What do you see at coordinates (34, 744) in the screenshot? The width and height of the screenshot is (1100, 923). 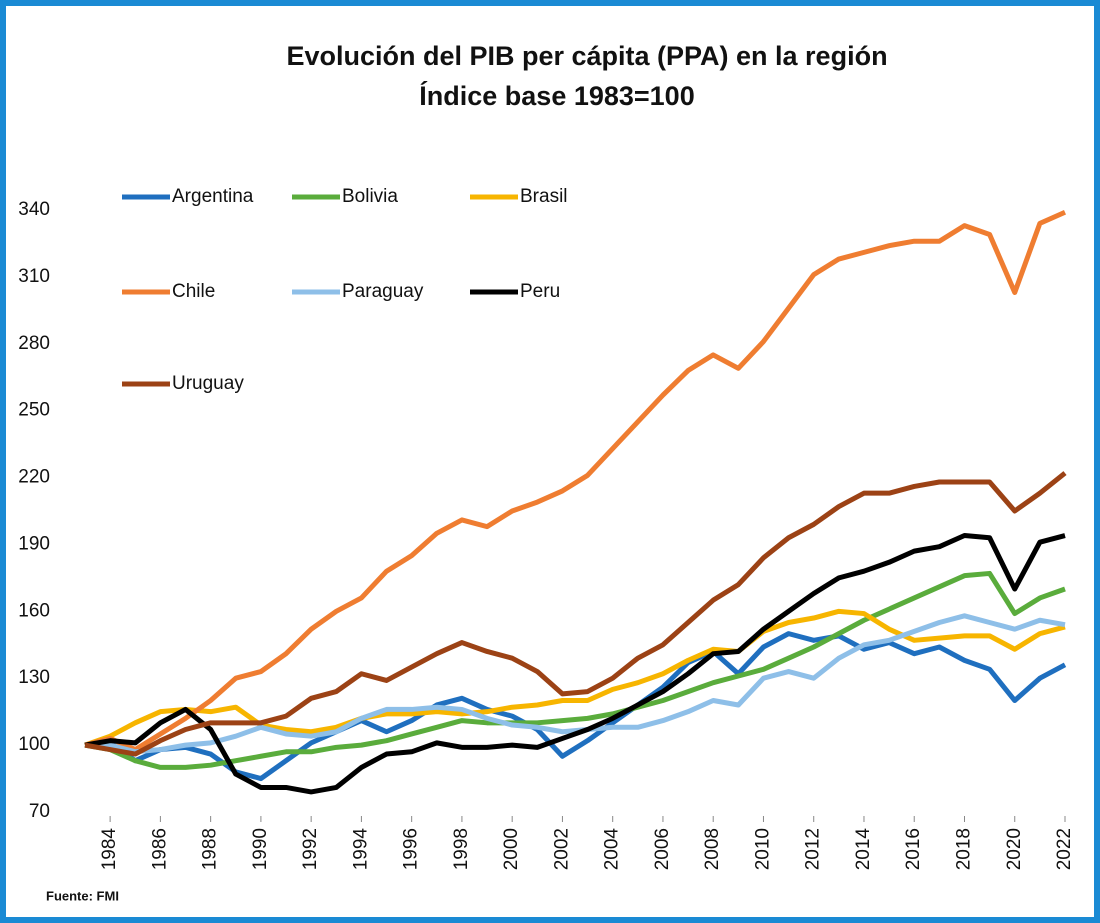 I see `y-tick-label: 100` at bounding box center [34, 744].